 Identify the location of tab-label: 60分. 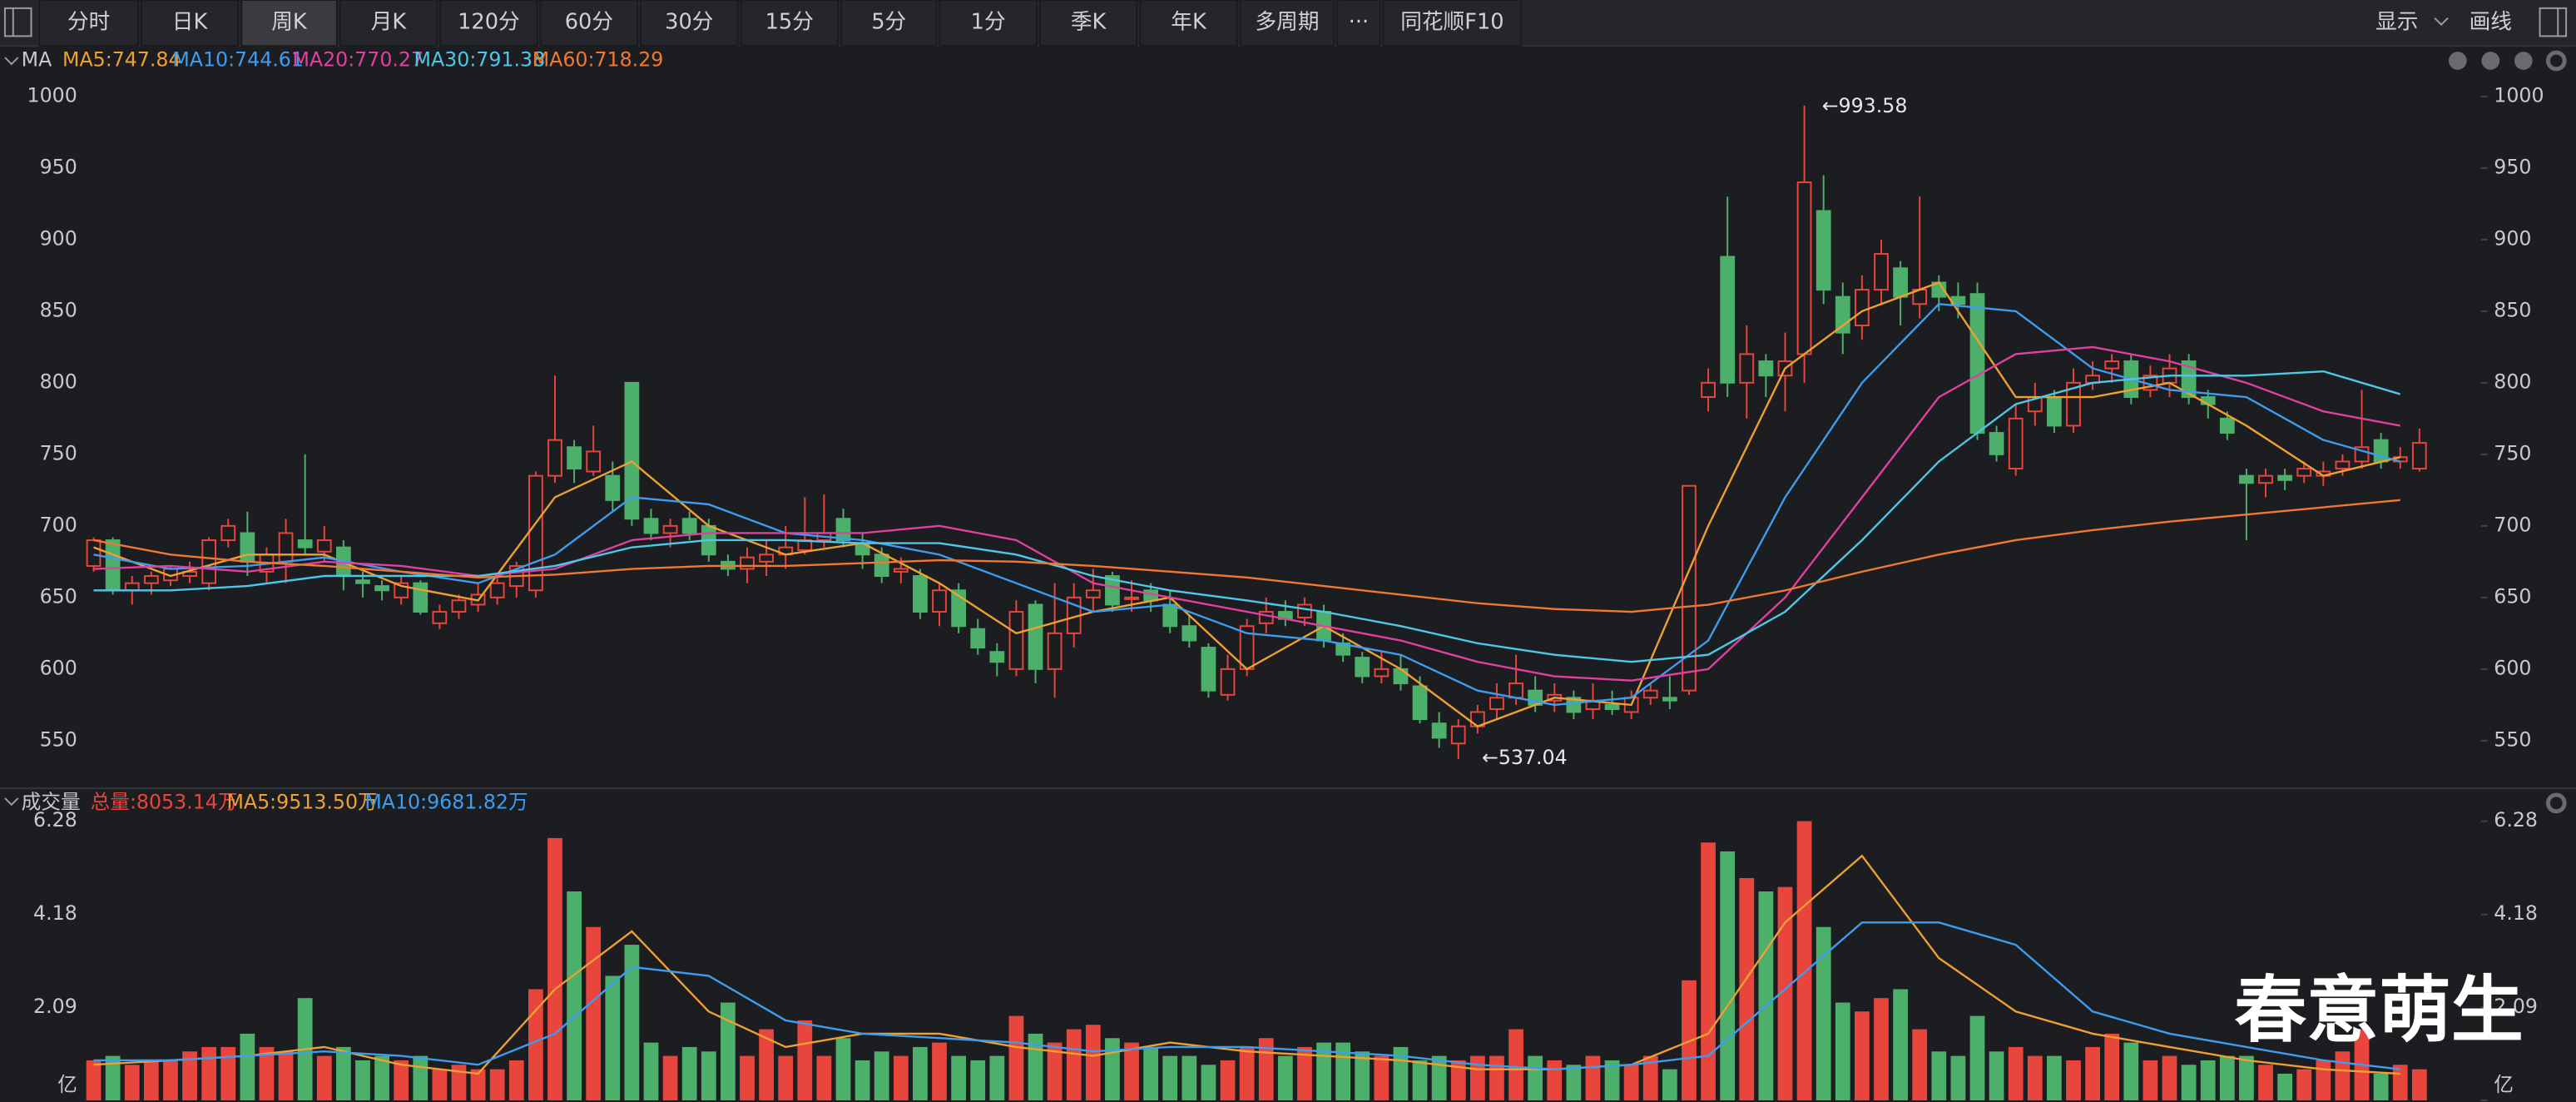
(589, 22).